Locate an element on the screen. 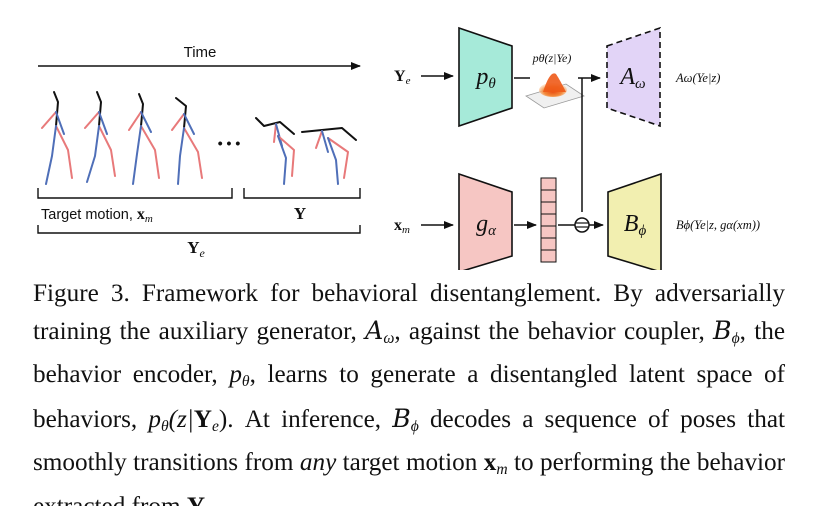 Image resolution: width=817 pixels, height=506 pixels. ye-input-label: Ye is located at coordinates (402, 77).